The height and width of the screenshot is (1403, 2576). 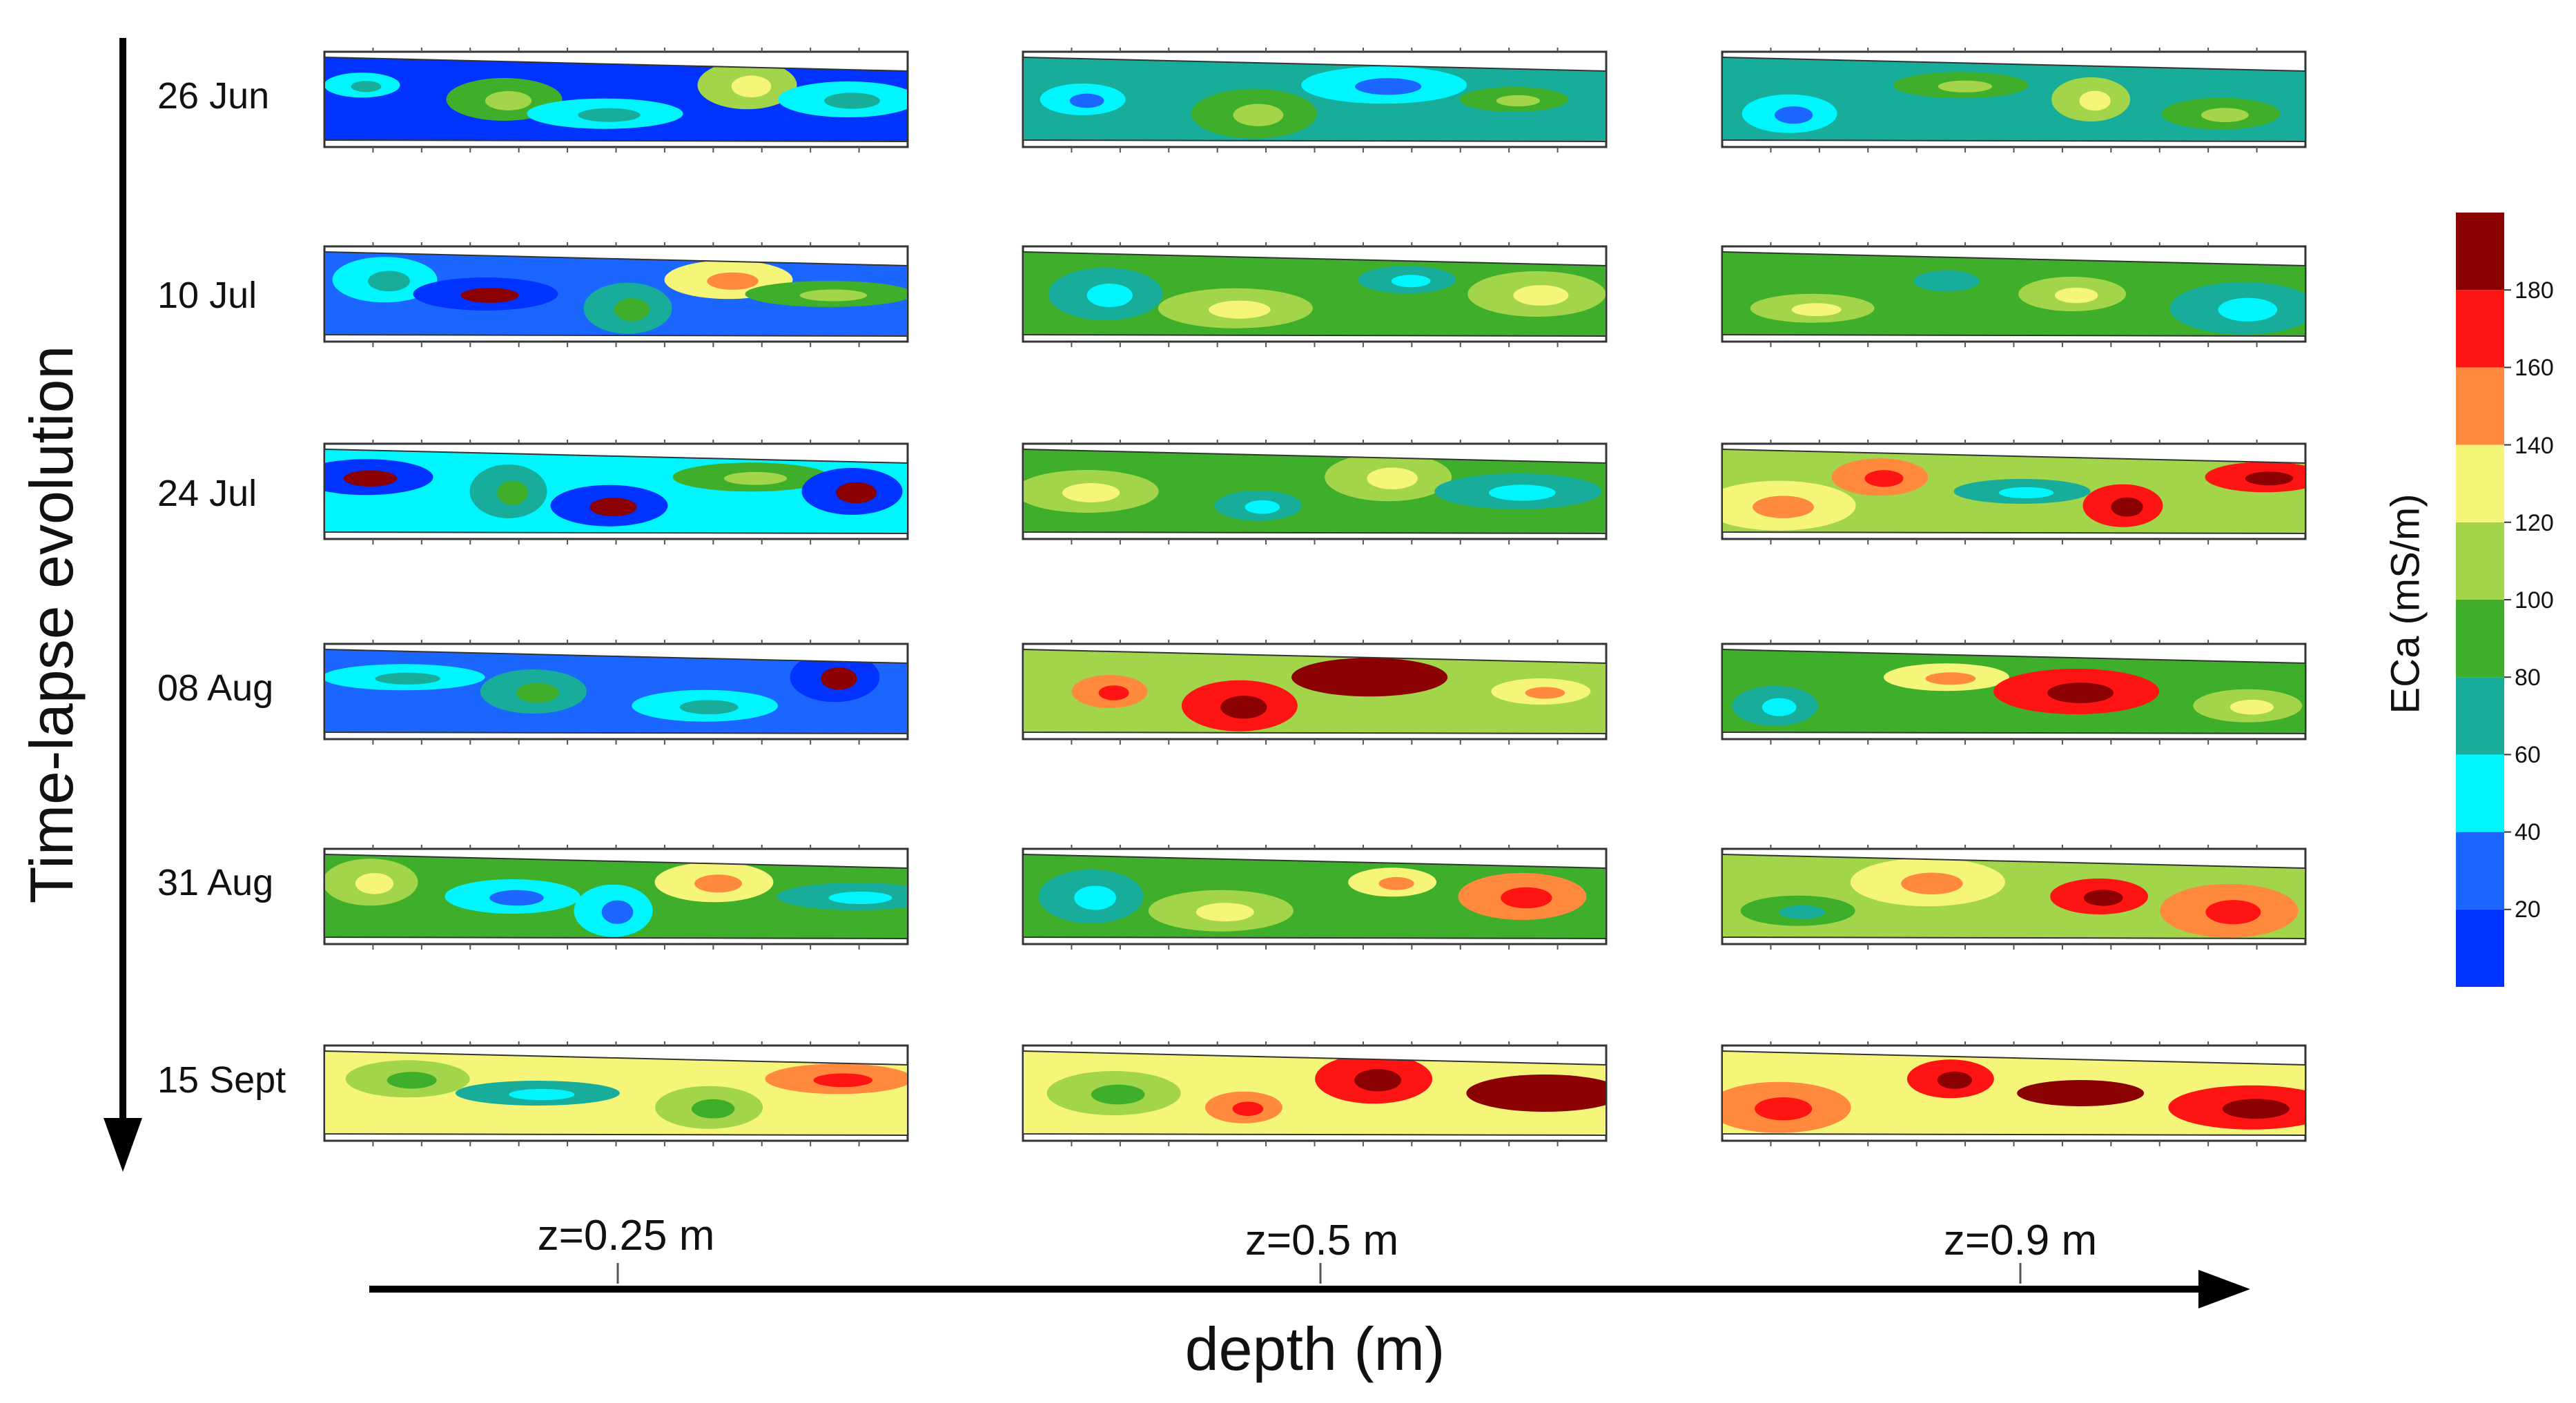 What do you see at coordinates (213, 96) in the screenshot?
I see `date-label: 26 Jun` at bounding box center [213, 96].